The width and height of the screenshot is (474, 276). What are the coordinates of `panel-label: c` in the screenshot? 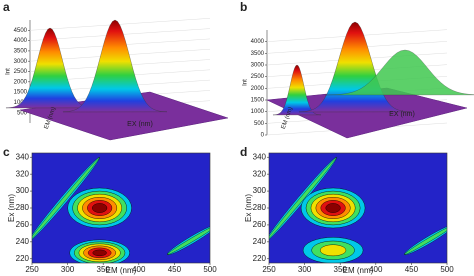 It's located at (6, 152).